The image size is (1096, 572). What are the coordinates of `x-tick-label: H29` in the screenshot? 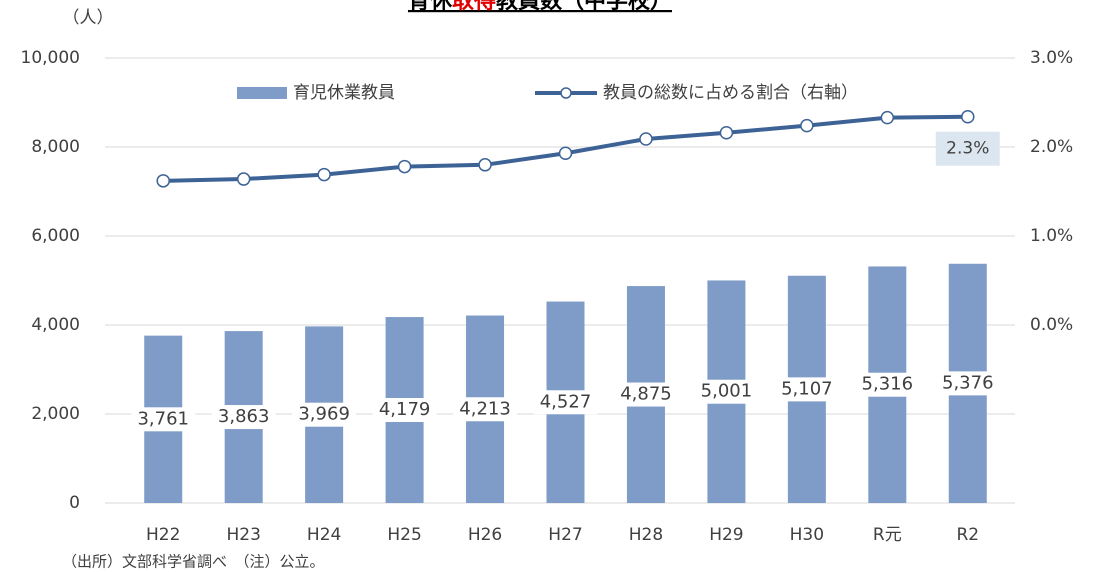 It's located at (726, 535).